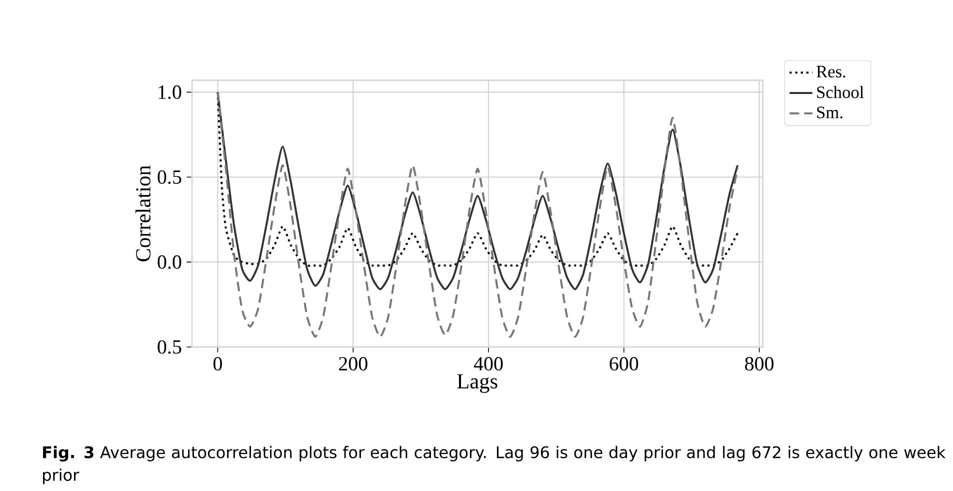  I want to click on legend-label: Res., so click(831, 72).